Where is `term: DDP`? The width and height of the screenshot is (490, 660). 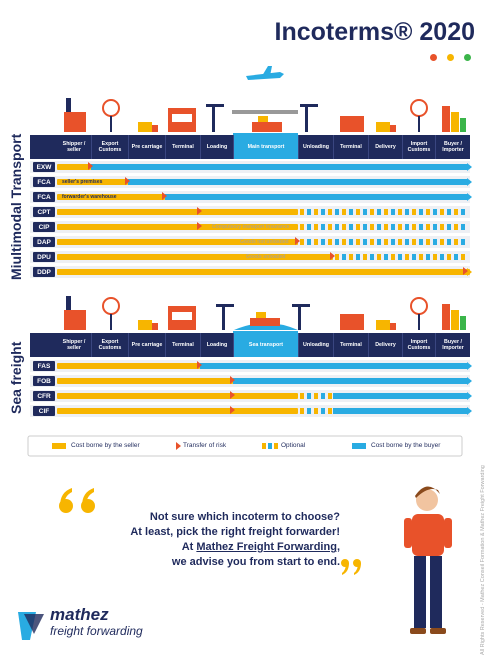
term: DDP is located at coordinates (44, 272).